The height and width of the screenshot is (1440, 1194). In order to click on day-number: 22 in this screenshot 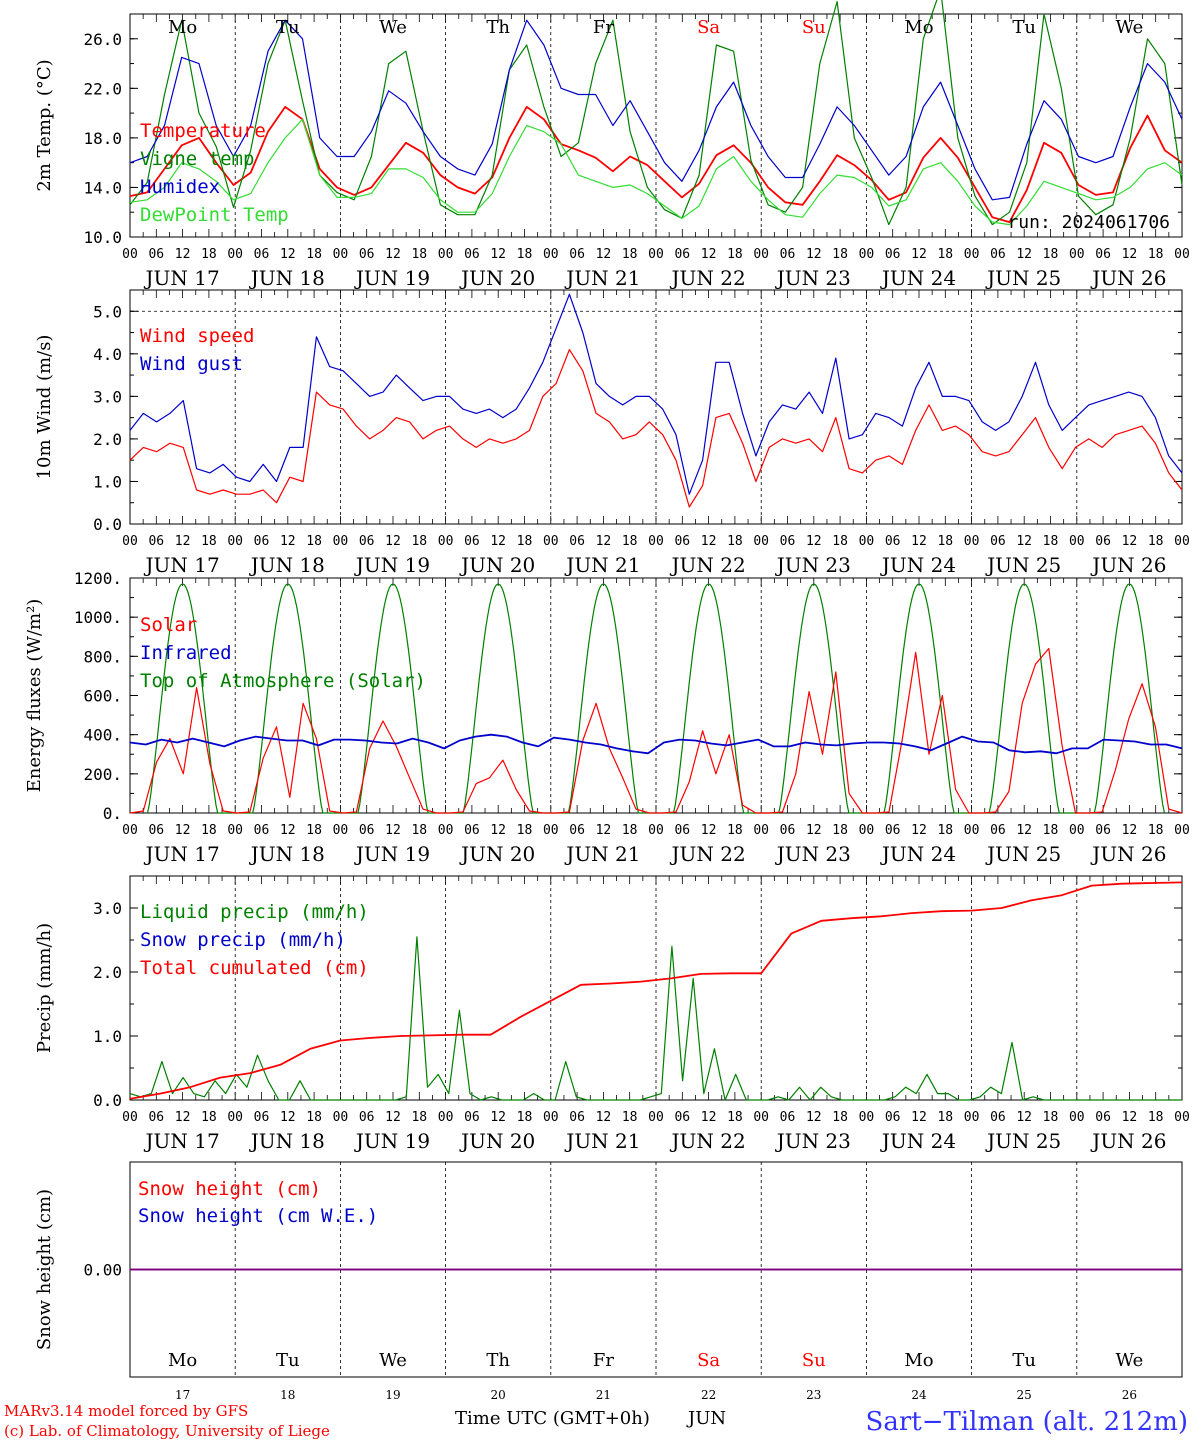, I will do `click(708, 1395)`.